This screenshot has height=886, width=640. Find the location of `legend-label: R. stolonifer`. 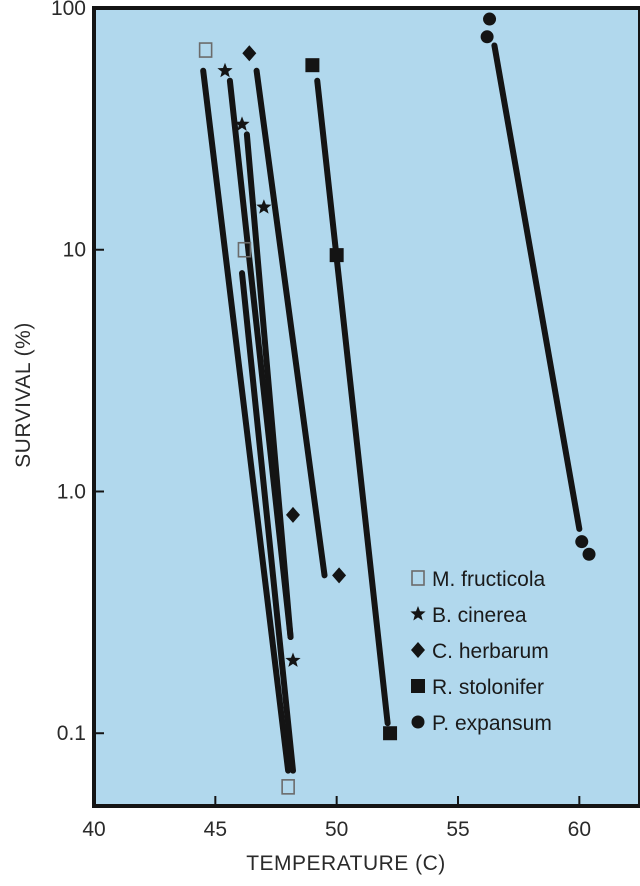

legend-label: R. stolonifer is located at coordinates (488, 687).